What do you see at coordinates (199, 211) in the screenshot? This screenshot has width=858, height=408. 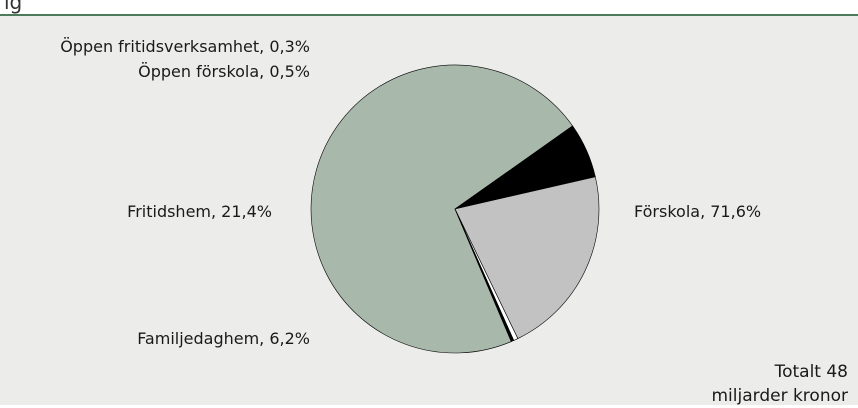 I see `label-fritidshem: Fritidshem, 21,4%` at bounding box center [199, 211].